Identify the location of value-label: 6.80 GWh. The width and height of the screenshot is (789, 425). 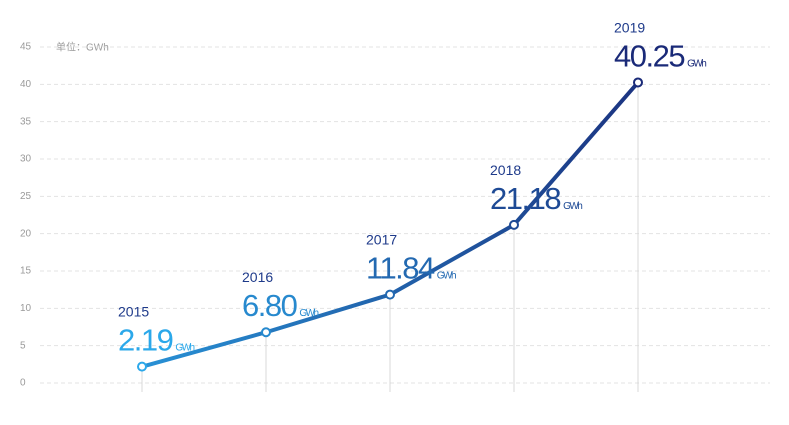
(280, 305).